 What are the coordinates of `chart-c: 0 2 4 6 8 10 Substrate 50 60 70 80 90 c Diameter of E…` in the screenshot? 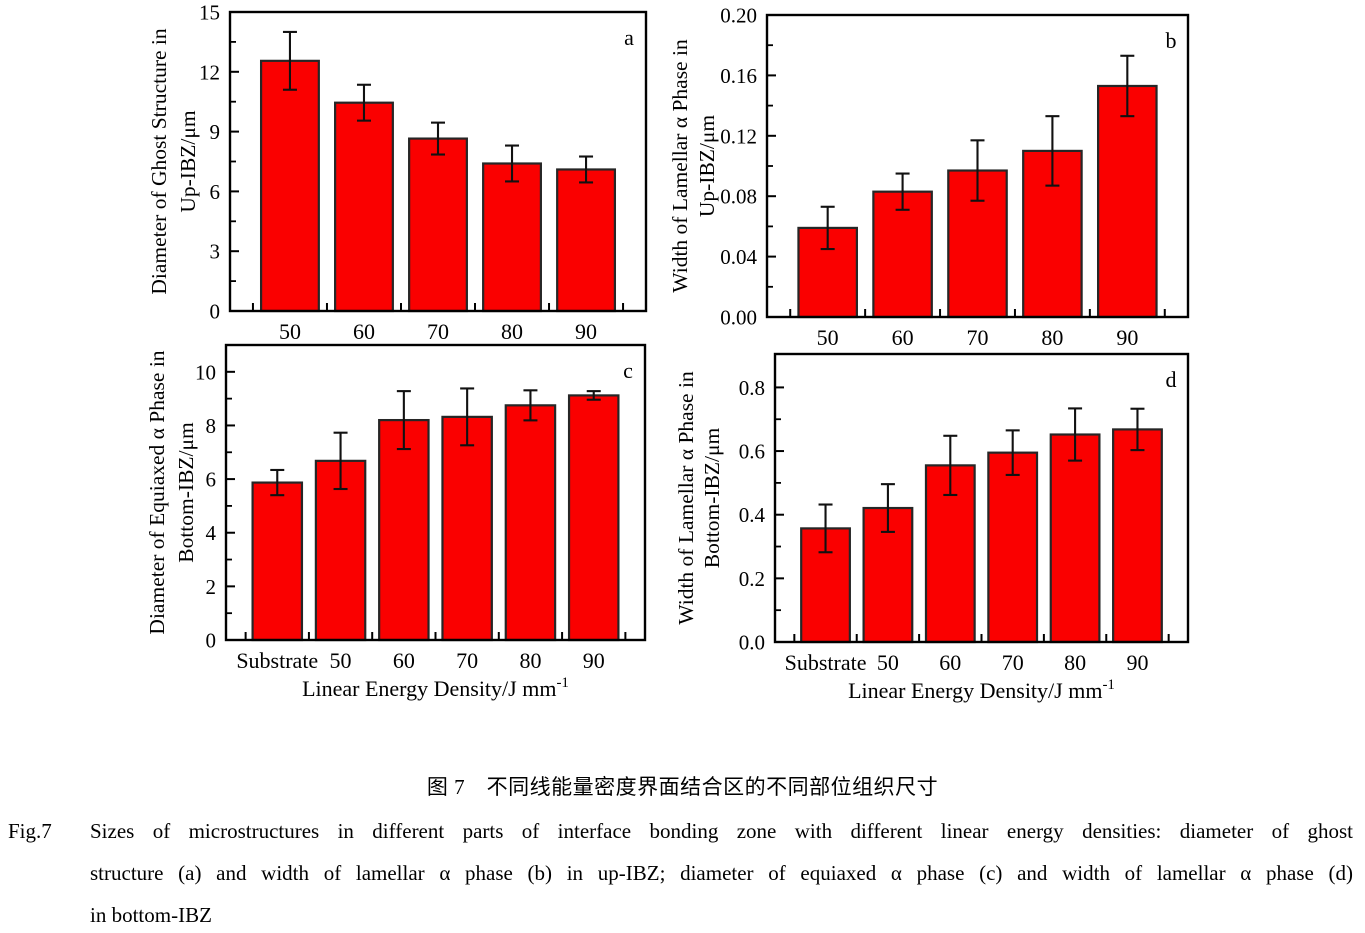 It's located at (396, 522).